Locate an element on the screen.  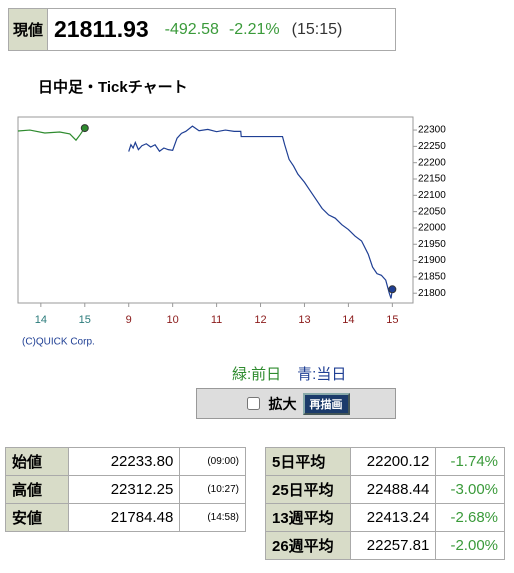
cell: 22488.44 is located at coordinates (393, 489).